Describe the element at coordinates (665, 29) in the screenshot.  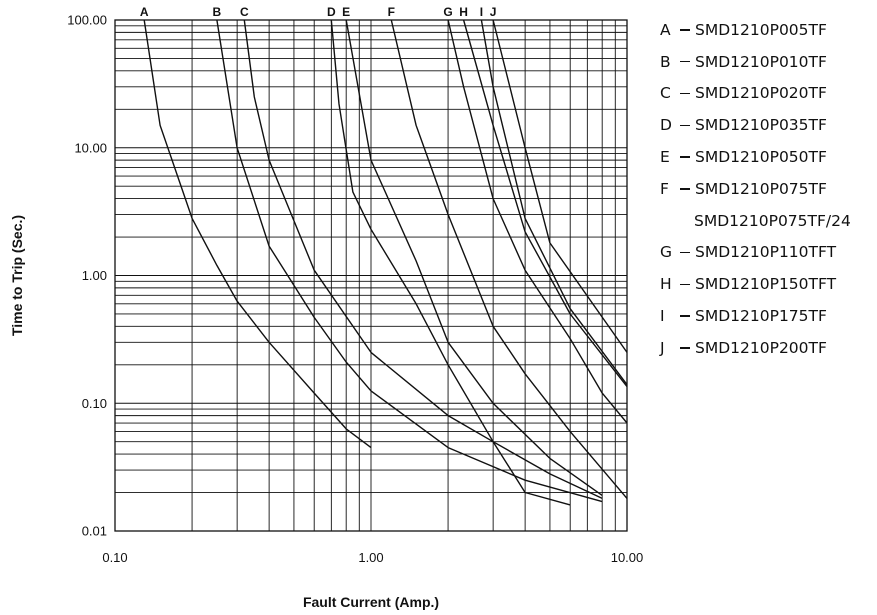
I see `legend-letter: A` at that location.